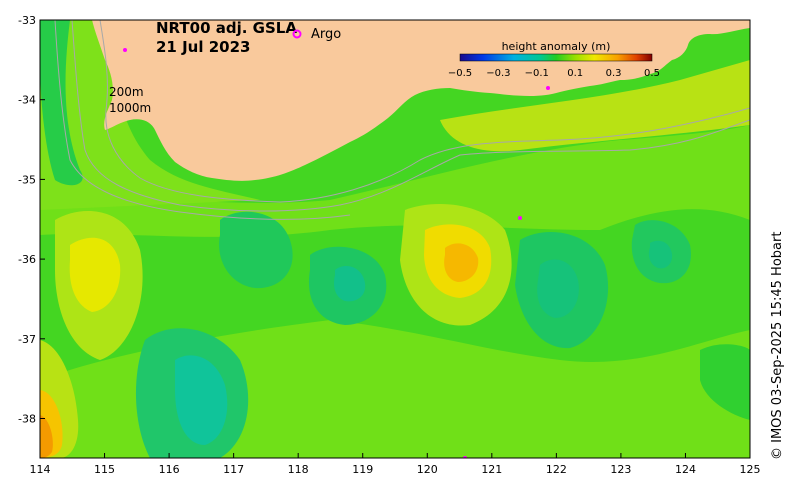 Image resolution: width=791 pixels, height=492 pixels. What do you see at coordinates (652, 73) in the screenshot?
I see `colorbar-tick-label: 0.5` at bounding box center [652, 73].